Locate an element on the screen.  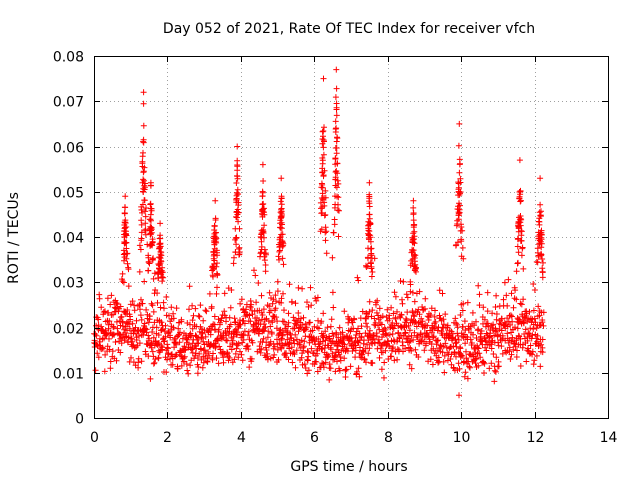
y-tick-label: 0.07 is located at coordinates (68, 103).